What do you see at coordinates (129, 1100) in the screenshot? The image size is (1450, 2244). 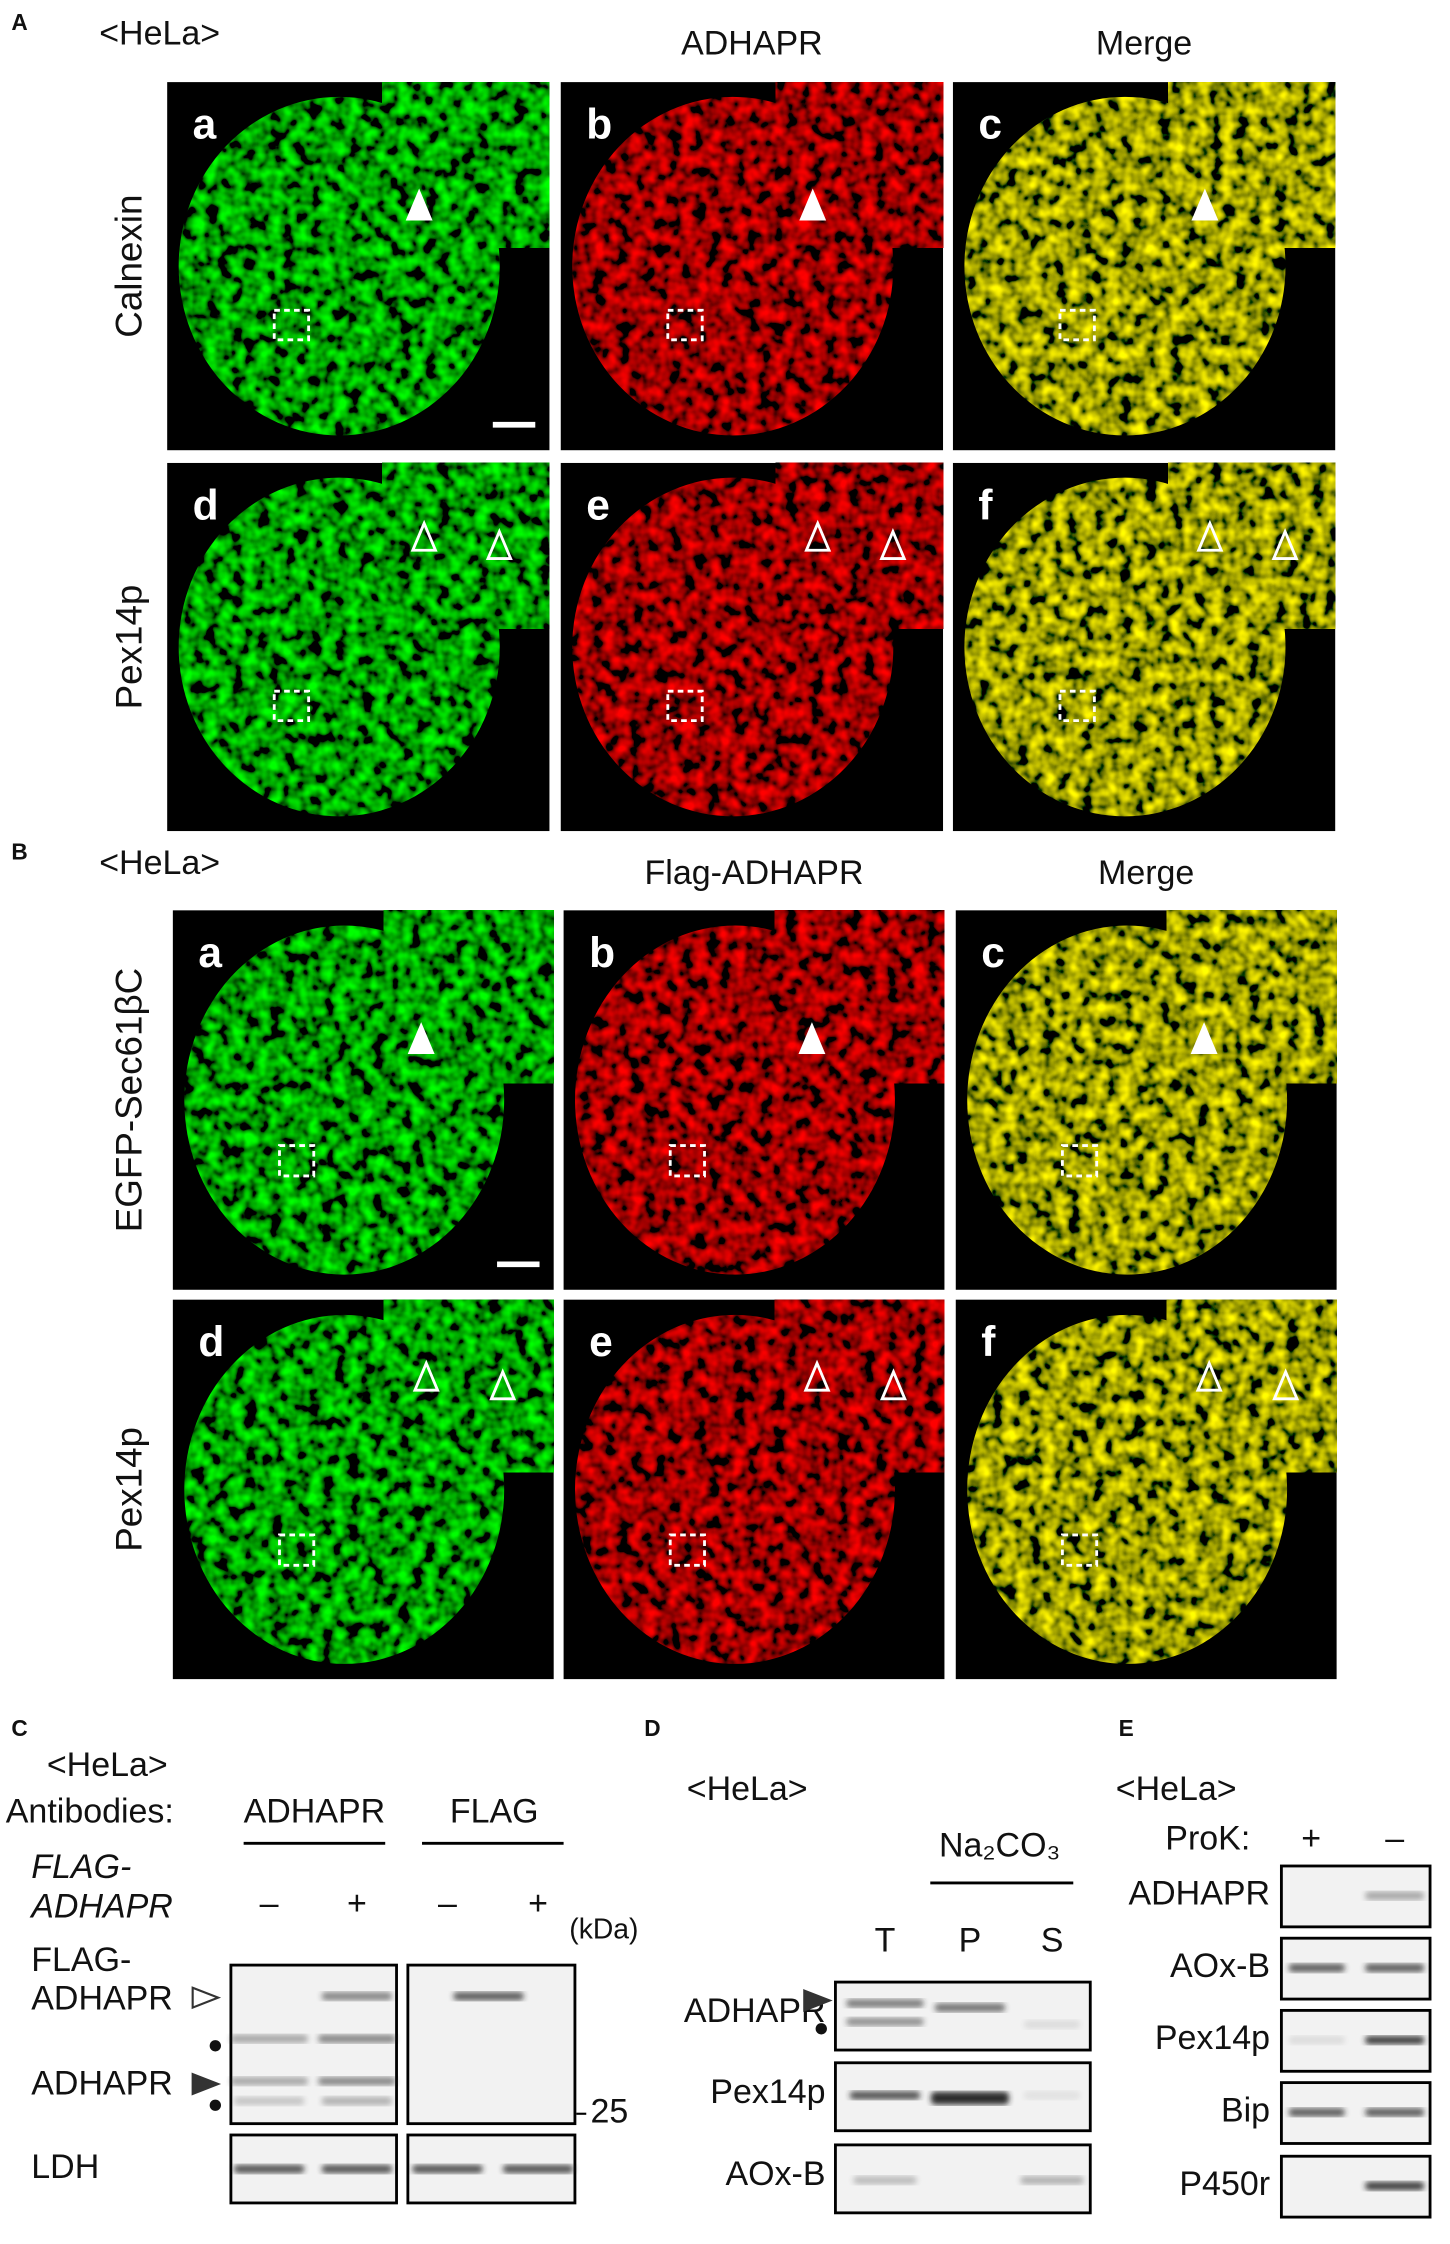 I see `row-label: EGFP-Sec61βC` at bounding box center [129, 1100].